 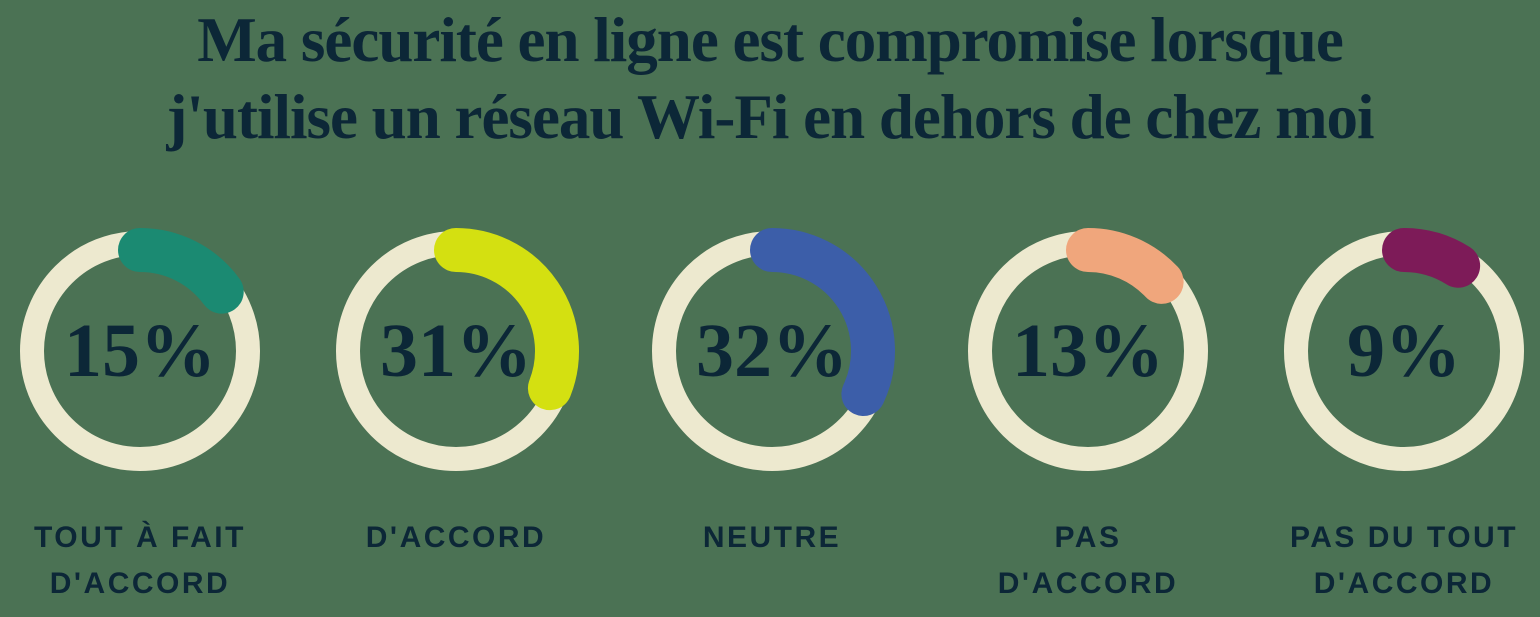 I want to click on donut-cell: 15% TOUT À FAIT D'ACCORD, so click(x=140, y=417).